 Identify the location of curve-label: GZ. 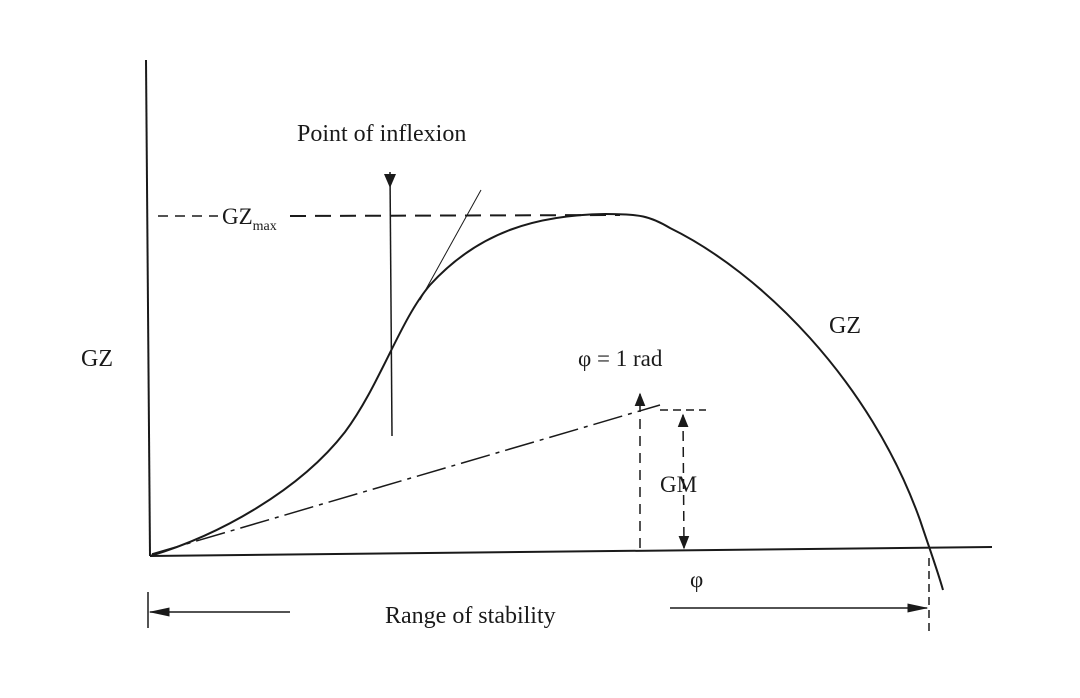
(845, 326).